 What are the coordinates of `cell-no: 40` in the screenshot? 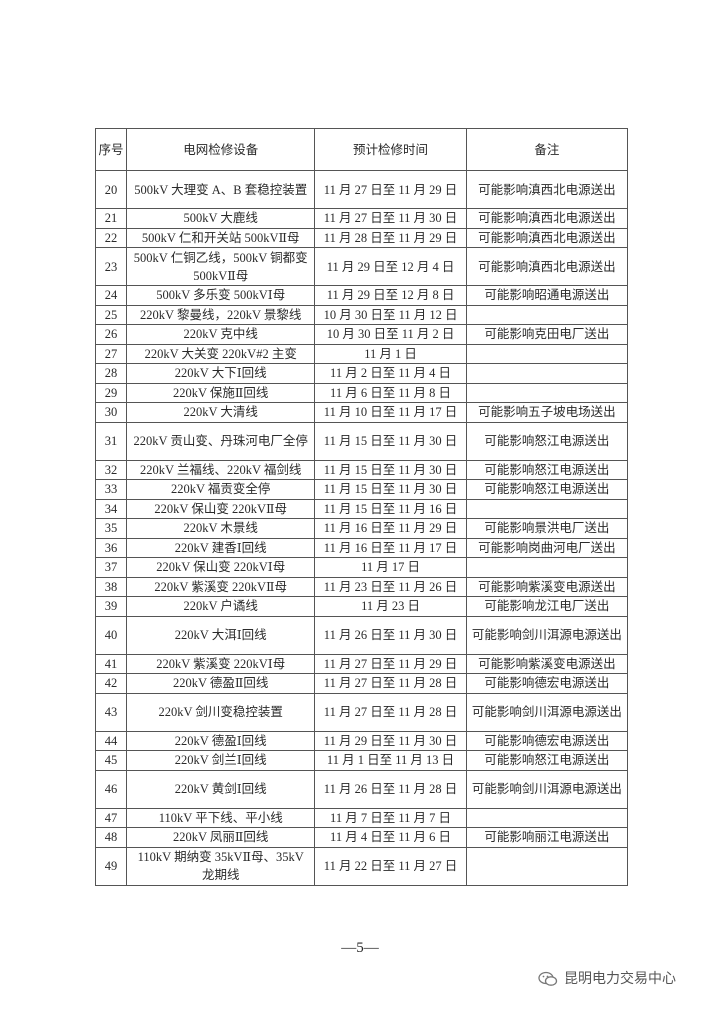 It's located at (111, 635).